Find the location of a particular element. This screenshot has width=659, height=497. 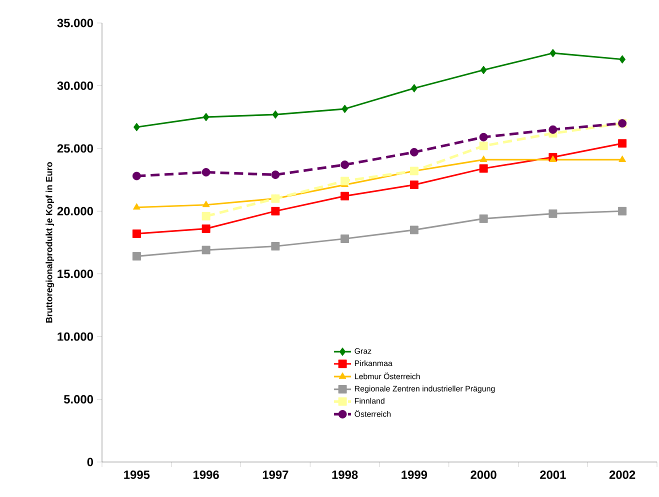

y-tick-label: 15.000 is located at coordinates (75, 274).